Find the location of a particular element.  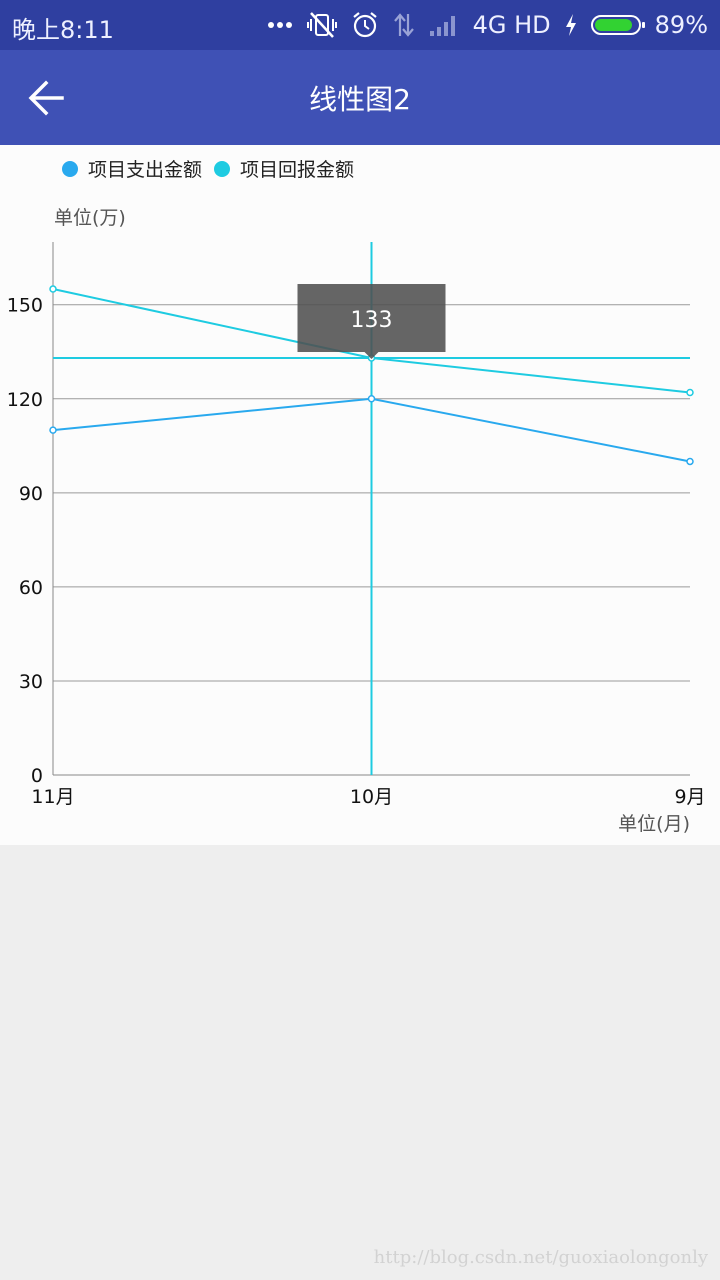

tooltip-box is located at coordinates (371, 318).